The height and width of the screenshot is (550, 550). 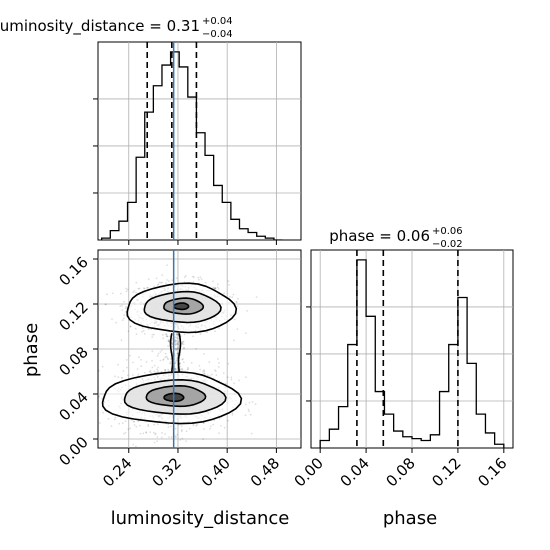 I want to click on luminosity-distance-title-err-plus: +0.04, so click(x=217, y=21).